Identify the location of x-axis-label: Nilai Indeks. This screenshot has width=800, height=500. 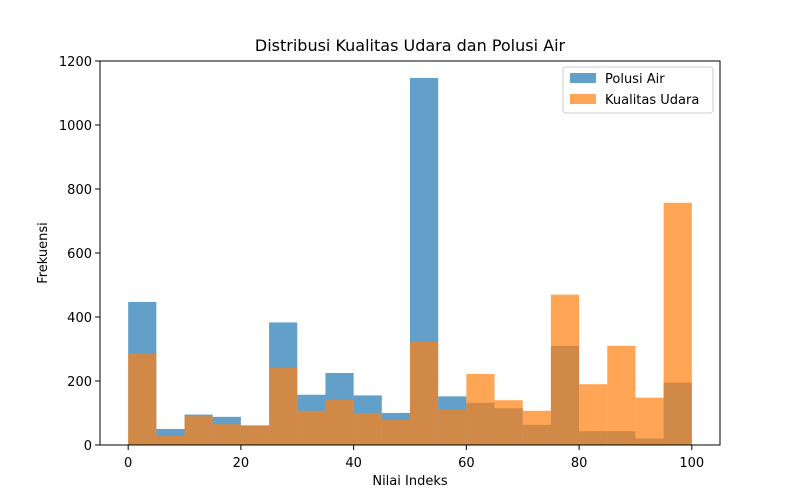
(410, 481).